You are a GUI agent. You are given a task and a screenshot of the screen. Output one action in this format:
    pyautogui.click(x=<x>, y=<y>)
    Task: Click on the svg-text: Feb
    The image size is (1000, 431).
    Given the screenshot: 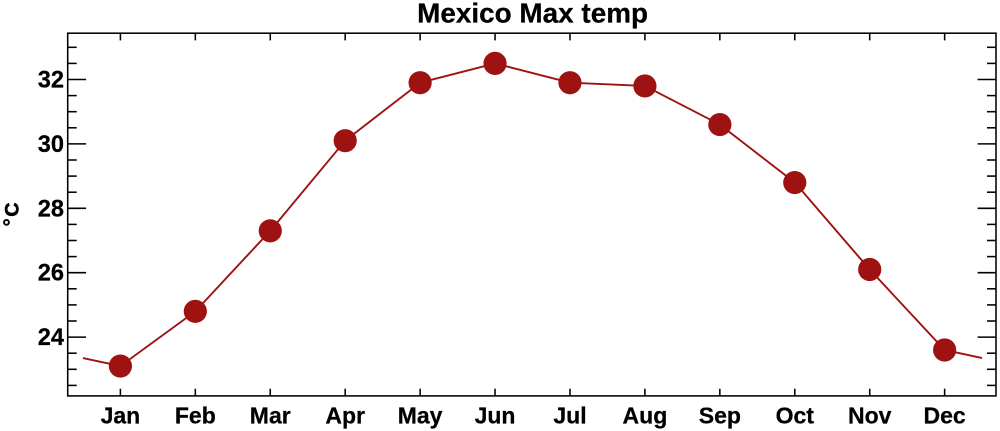 What is the action you would take?
    pyautogui.click(x=195, y=416)
    